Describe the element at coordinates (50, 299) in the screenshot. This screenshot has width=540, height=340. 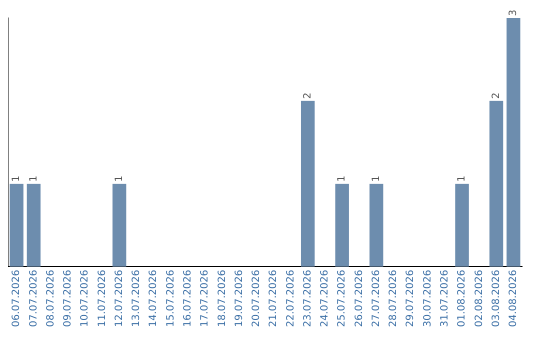
I see `x-tick-label: 08.07.2026` at that location.